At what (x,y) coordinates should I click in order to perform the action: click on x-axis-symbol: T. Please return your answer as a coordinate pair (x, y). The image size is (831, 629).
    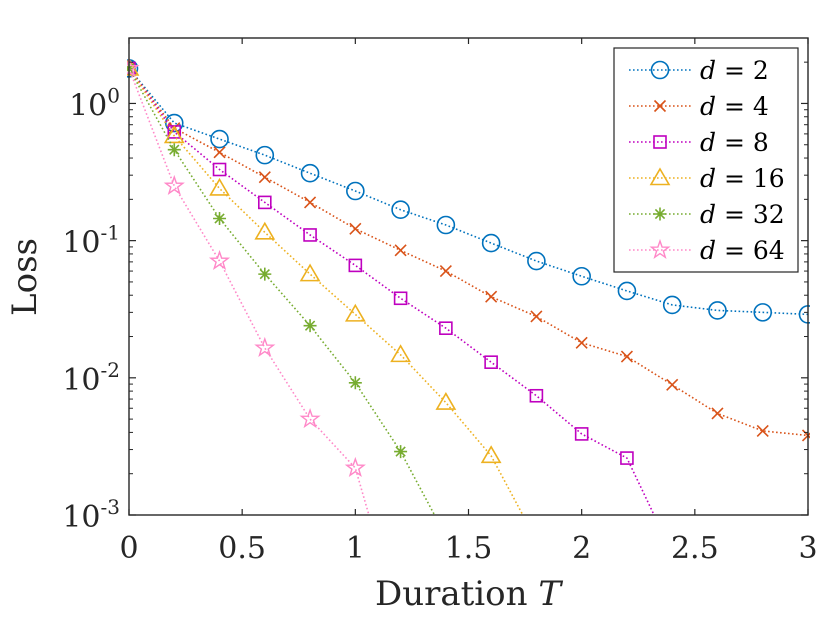
    Looking at the image, I should click on (550, 594).